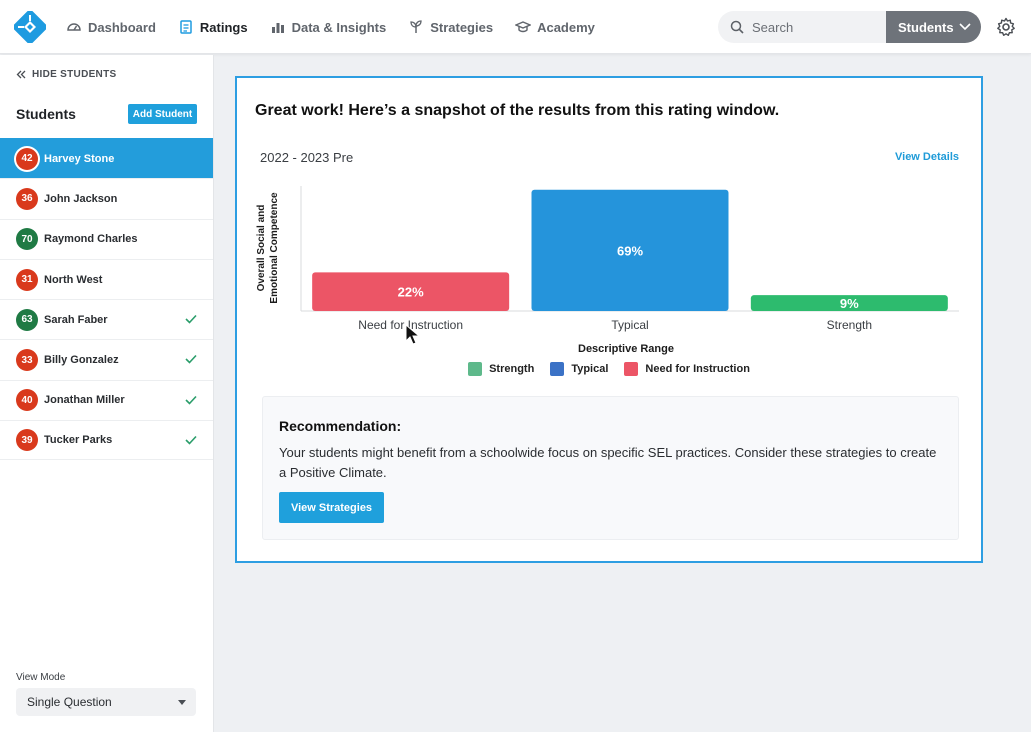  I want to click on legend-label: Need for Instruction, so click(697, 369).